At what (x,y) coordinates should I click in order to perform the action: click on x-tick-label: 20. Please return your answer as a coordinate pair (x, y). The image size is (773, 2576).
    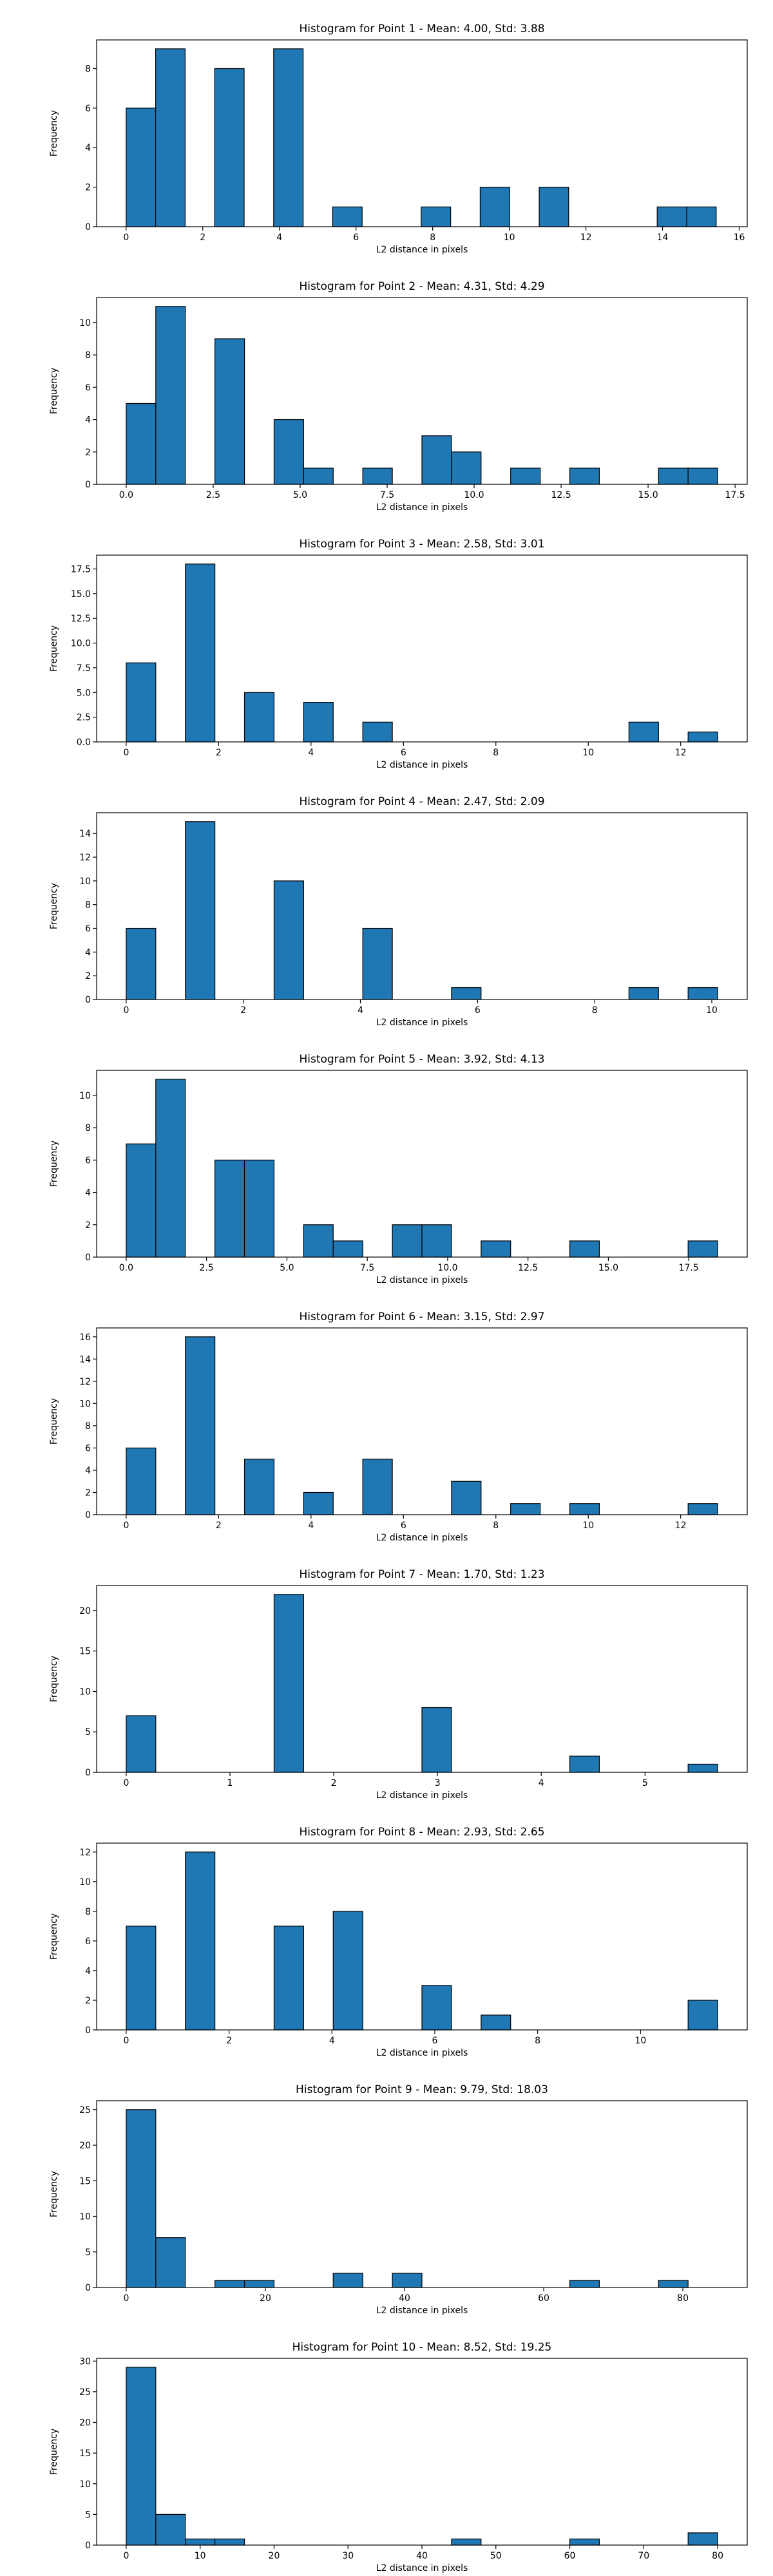
    Looking at the image, I should click on (274, 2556).